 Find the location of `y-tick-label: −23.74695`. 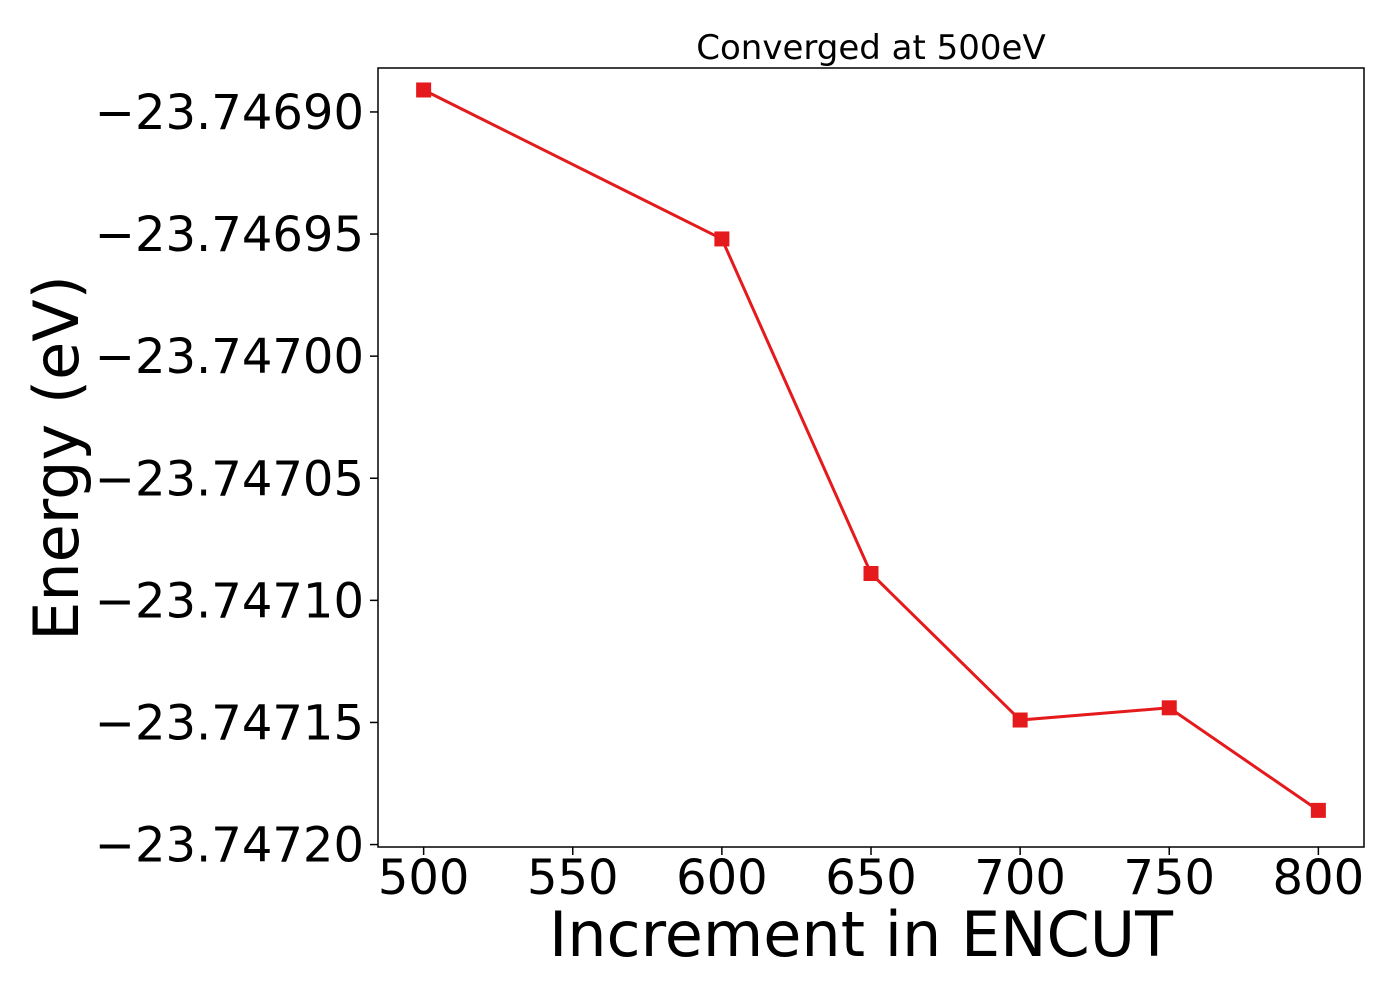

y-tick-label: −23.74695 is located at coordinates (229, 235).